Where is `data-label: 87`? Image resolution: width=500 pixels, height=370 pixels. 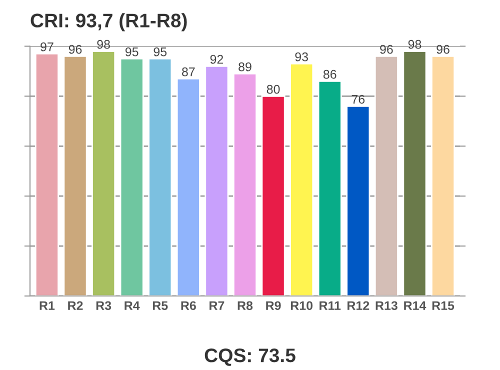
data-label: 87 is located at coordinates (188, 71).